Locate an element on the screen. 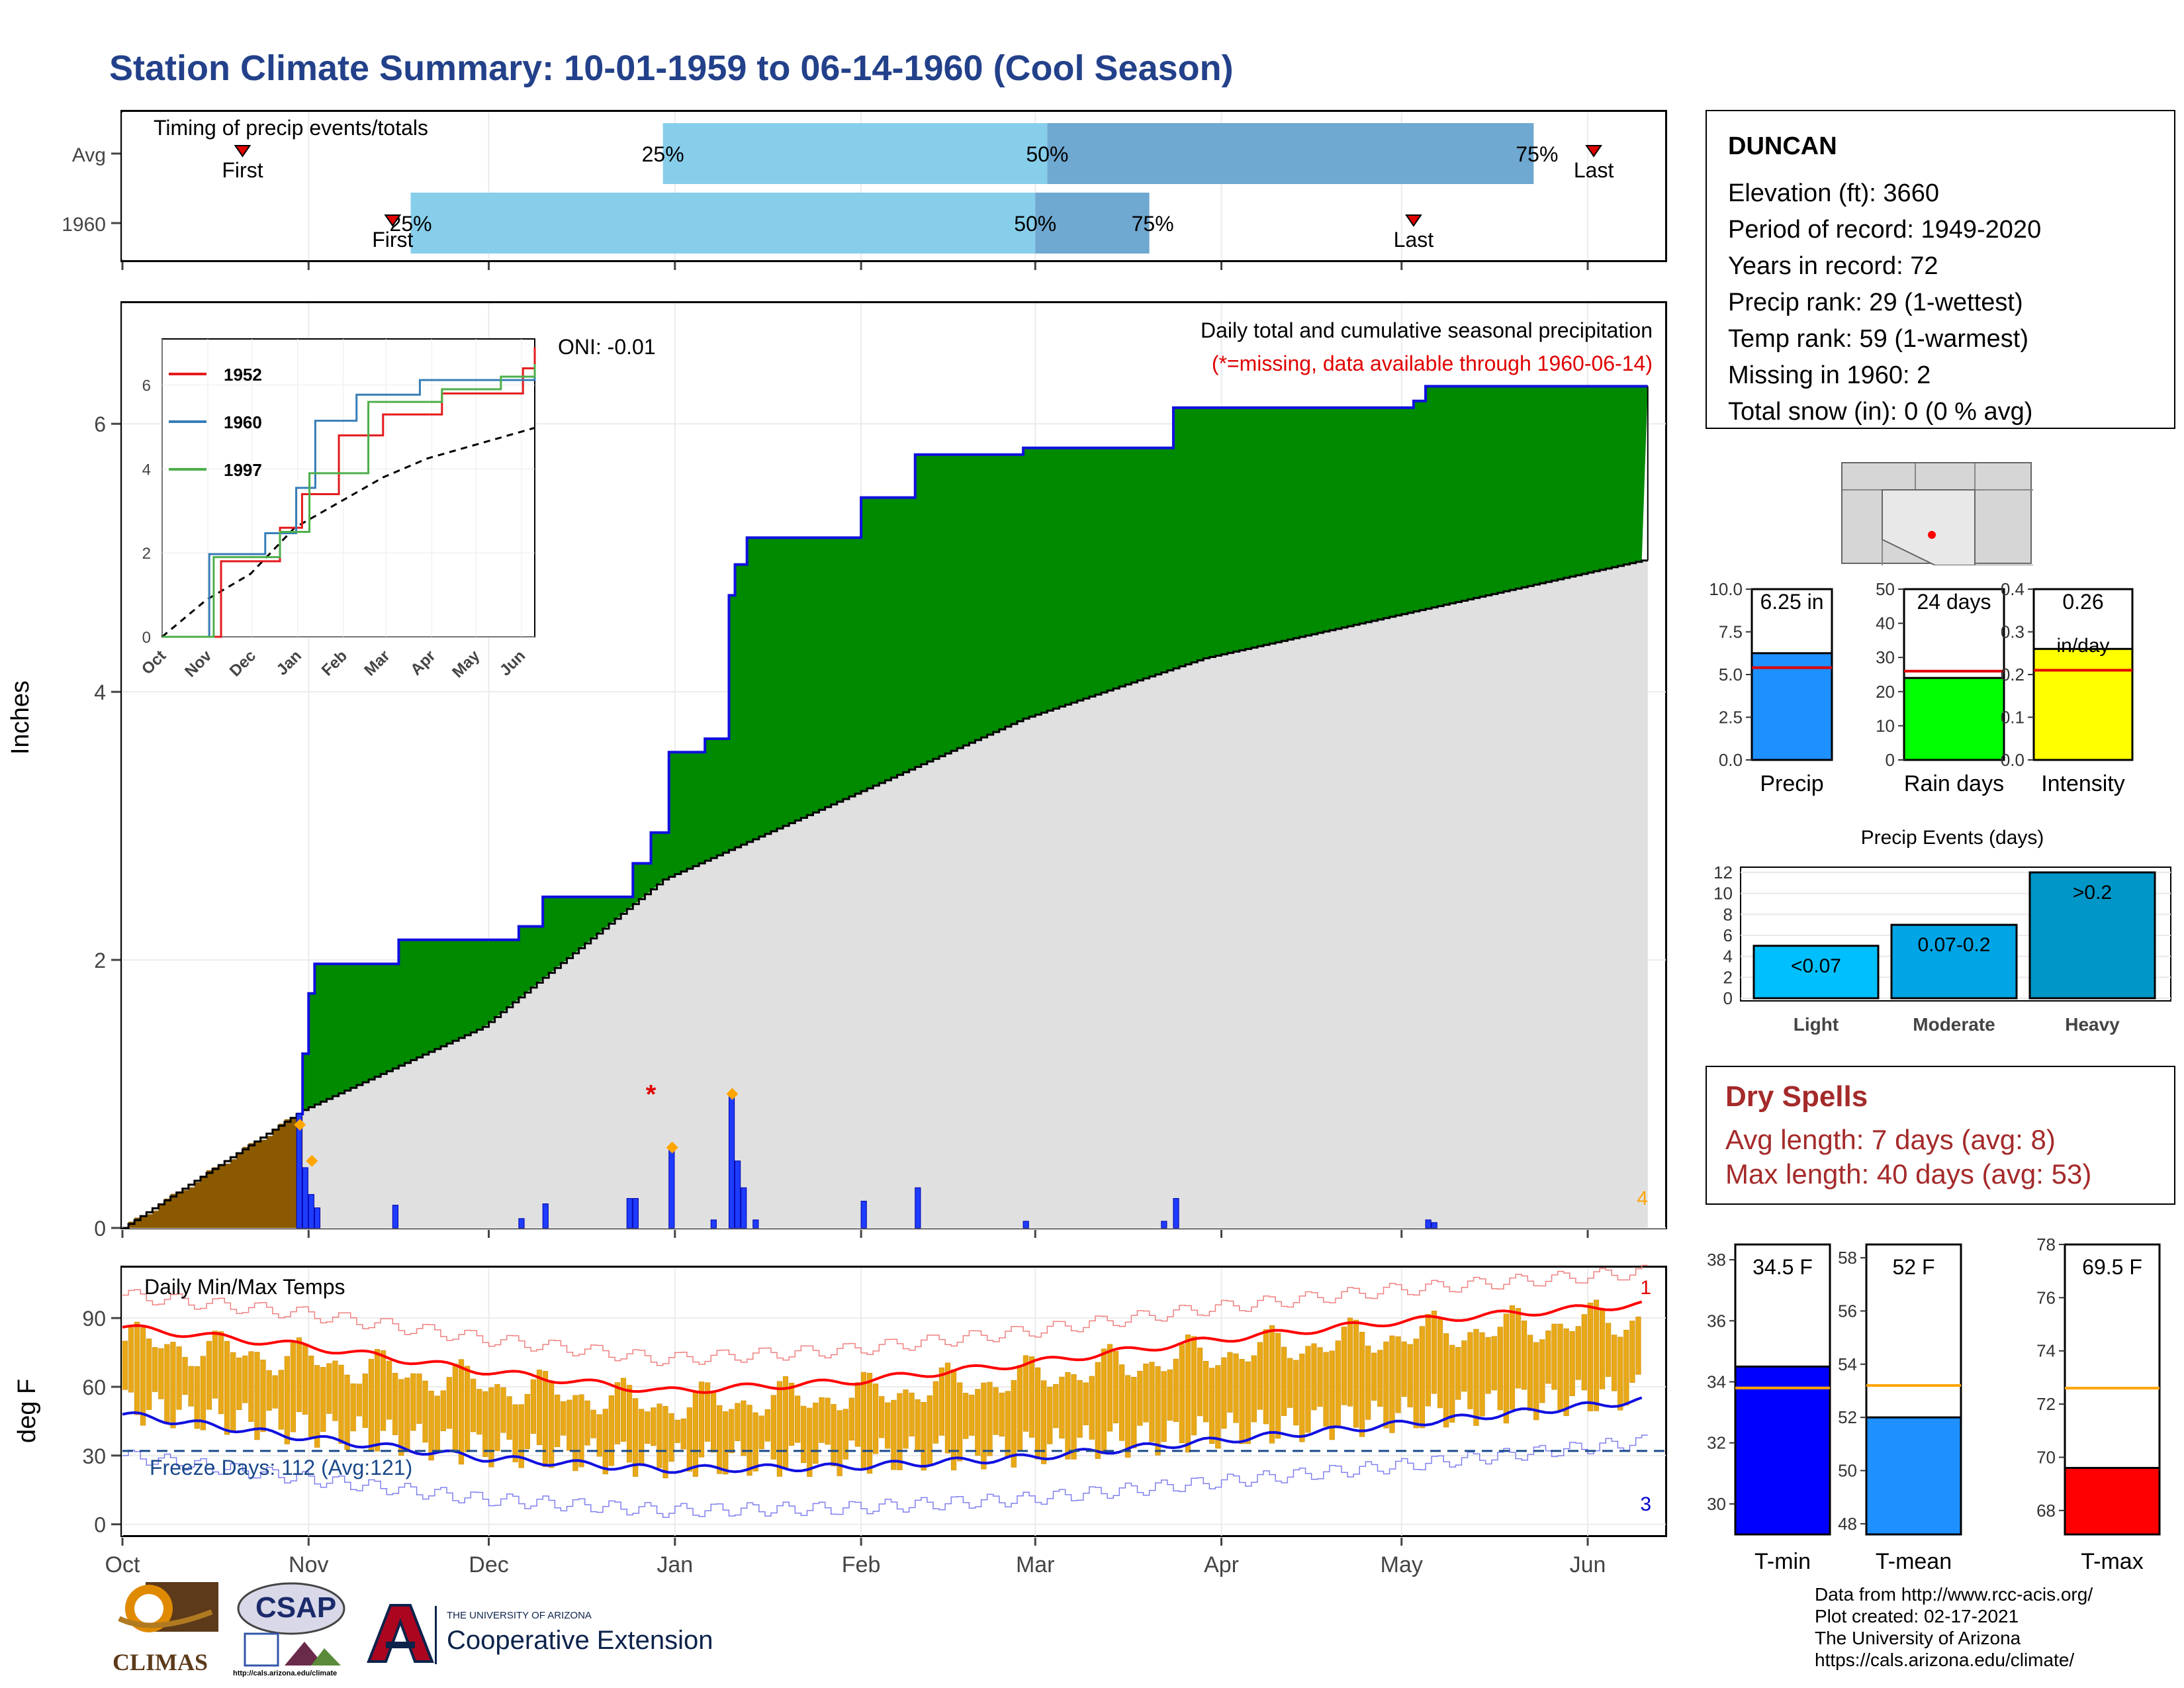 Image resolution: width=2184 pixels, height=1688 pixels. month-label: Mar is located at coordinates (1035, 1564).